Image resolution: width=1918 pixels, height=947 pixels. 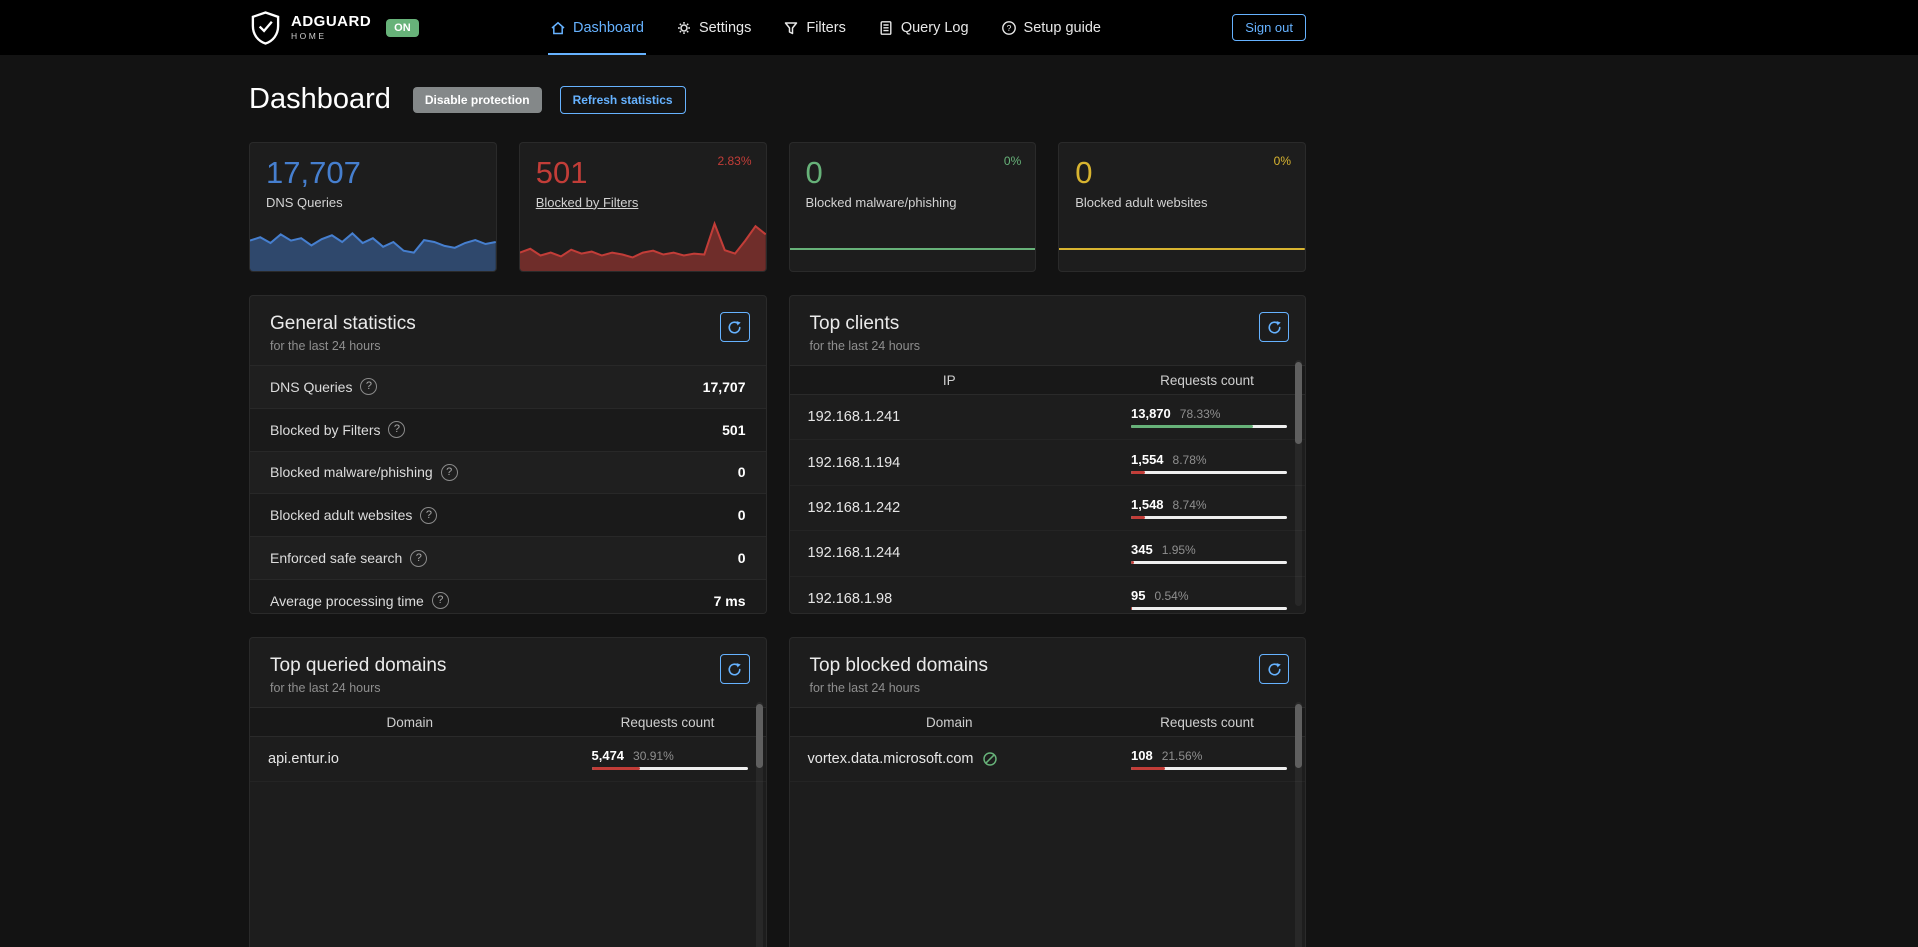 I want to click on card-title: Top blocked domains, so click(x=899, y=665).